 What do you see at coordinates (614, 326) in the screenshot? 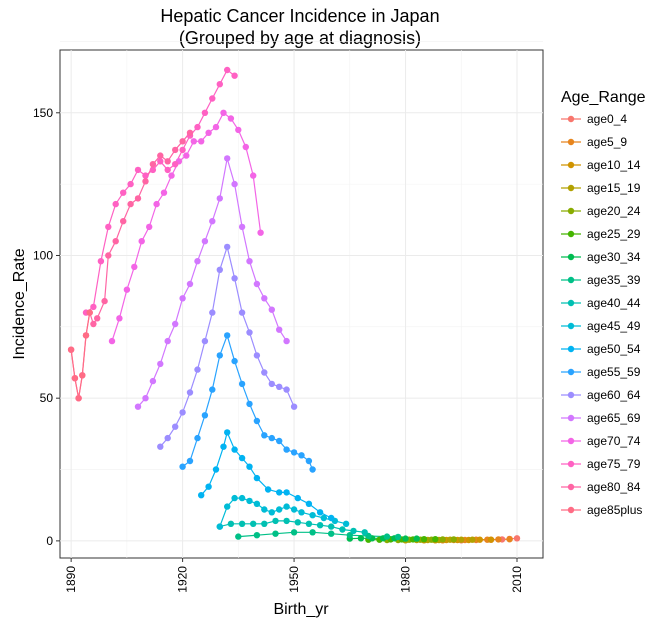
I see `legend-label: age45_49` at bounding box center [614, 326].